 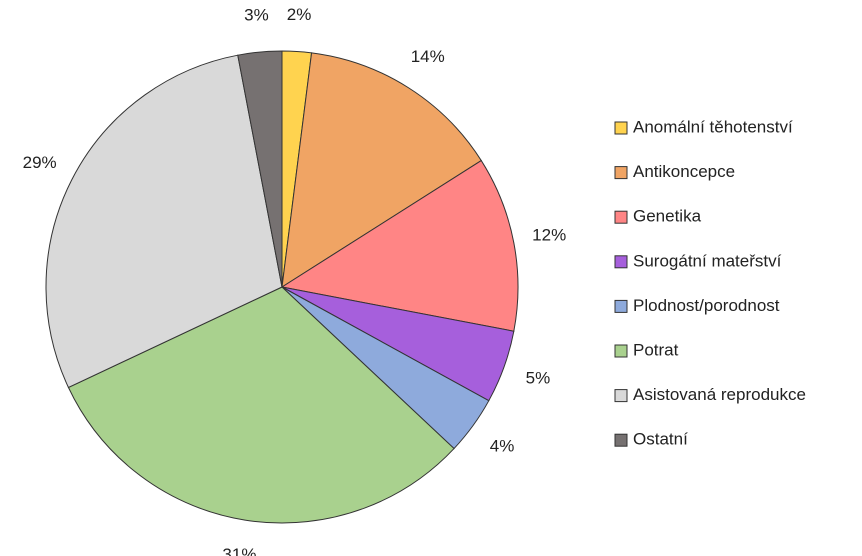 I want to click on legend-label: Plodnost/porodnost, so click(x=706, y=305).